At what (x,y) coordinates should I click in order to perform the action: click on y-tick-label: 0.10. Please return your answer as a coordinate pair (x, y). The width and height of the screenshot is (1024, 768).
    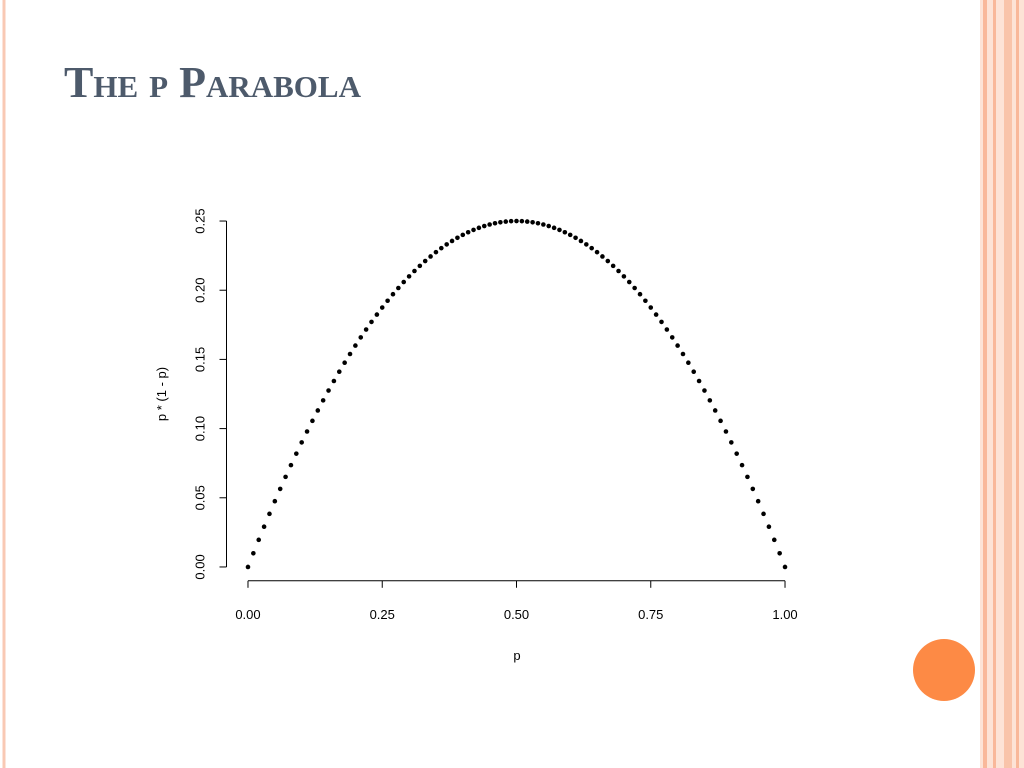
    Looking at the image, I should click on (200, 428).